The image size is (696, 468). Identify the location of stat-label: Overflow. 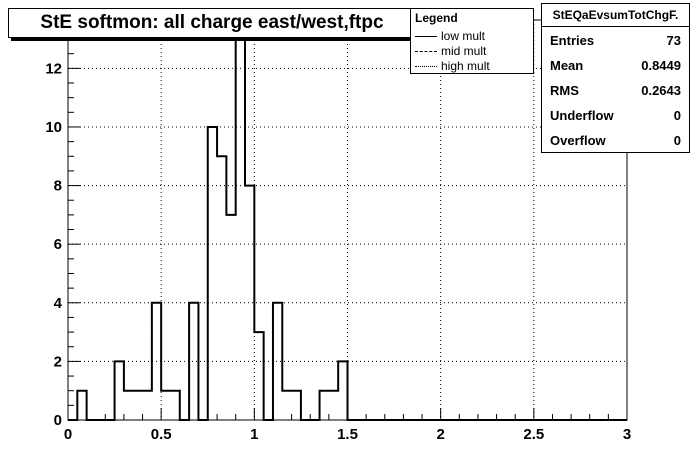
(578, 140).